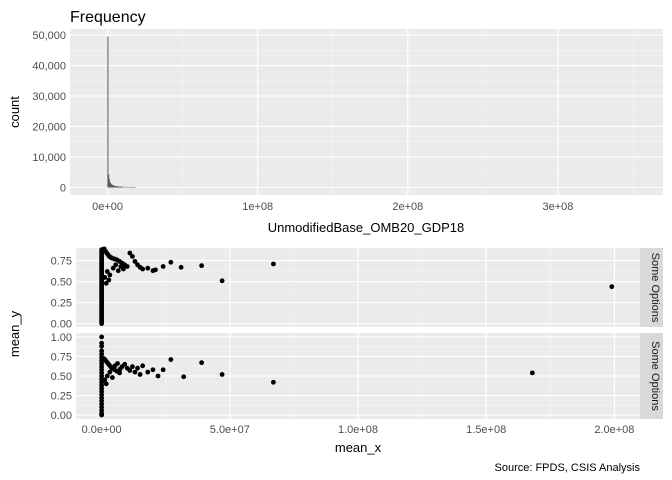 The height and width of the screenshot is (480, 672). What do you see at coordinates (107, 207) in the screenshot?
I see `histogram-x-tick-label: 0e+00` at bounding box center [107, 207].